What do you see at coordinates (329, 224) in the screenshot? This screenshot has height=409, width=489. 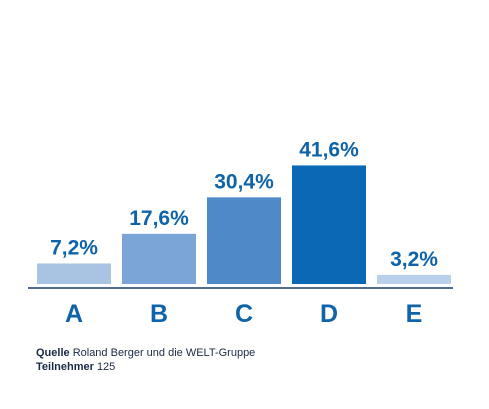 I see `bar-d` at bounding box center [329, 224].